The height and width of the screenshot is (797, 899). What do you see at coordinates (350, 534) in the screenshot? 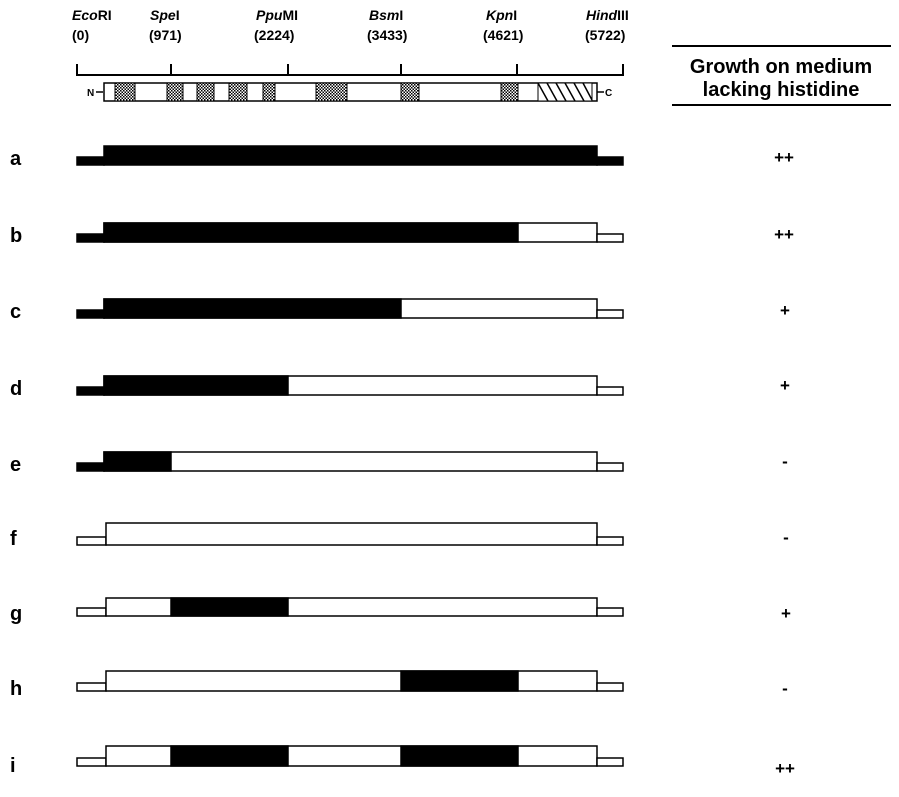
I see `construct-bar-f` at bounding box center [350, 534].